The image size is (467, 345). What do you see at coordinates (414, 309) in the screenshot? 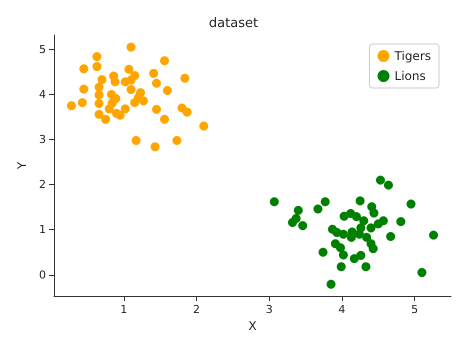
I see `x-tick-label: 5` at bounding box center [414, 309].